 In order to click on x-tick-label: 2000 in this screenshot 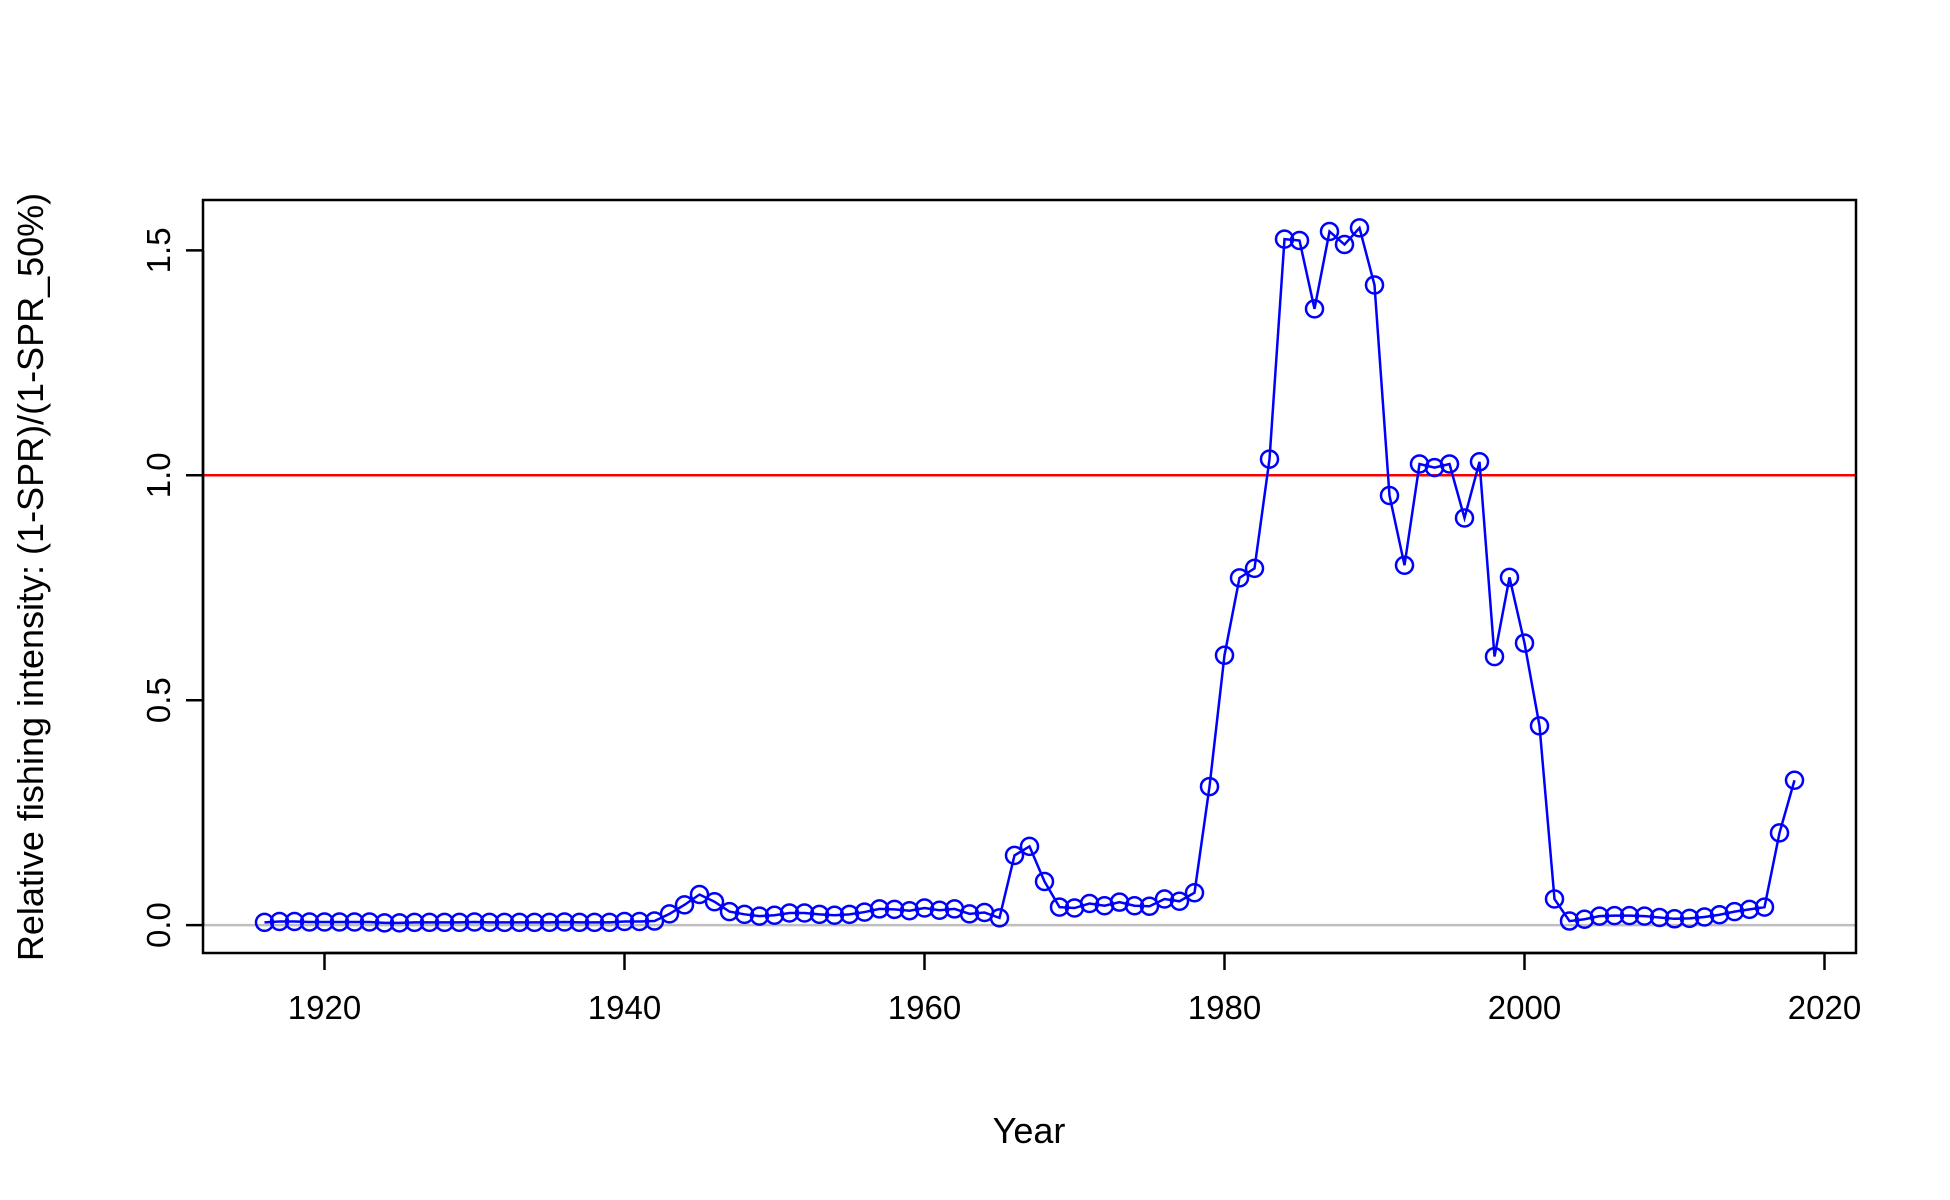, I will do `click(1524, 1007)`.